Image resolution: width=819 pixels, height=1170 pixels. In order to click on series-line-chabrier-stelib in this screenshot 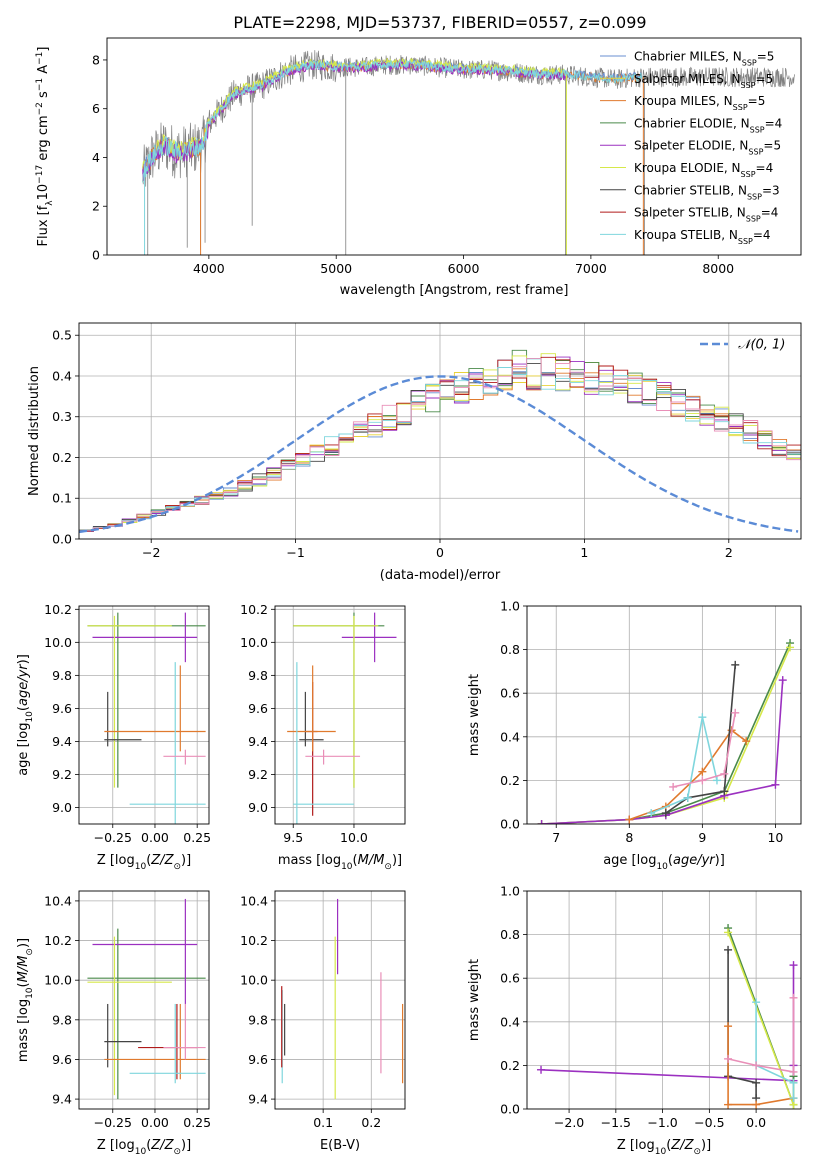, I will do `click(742, 1024)`.